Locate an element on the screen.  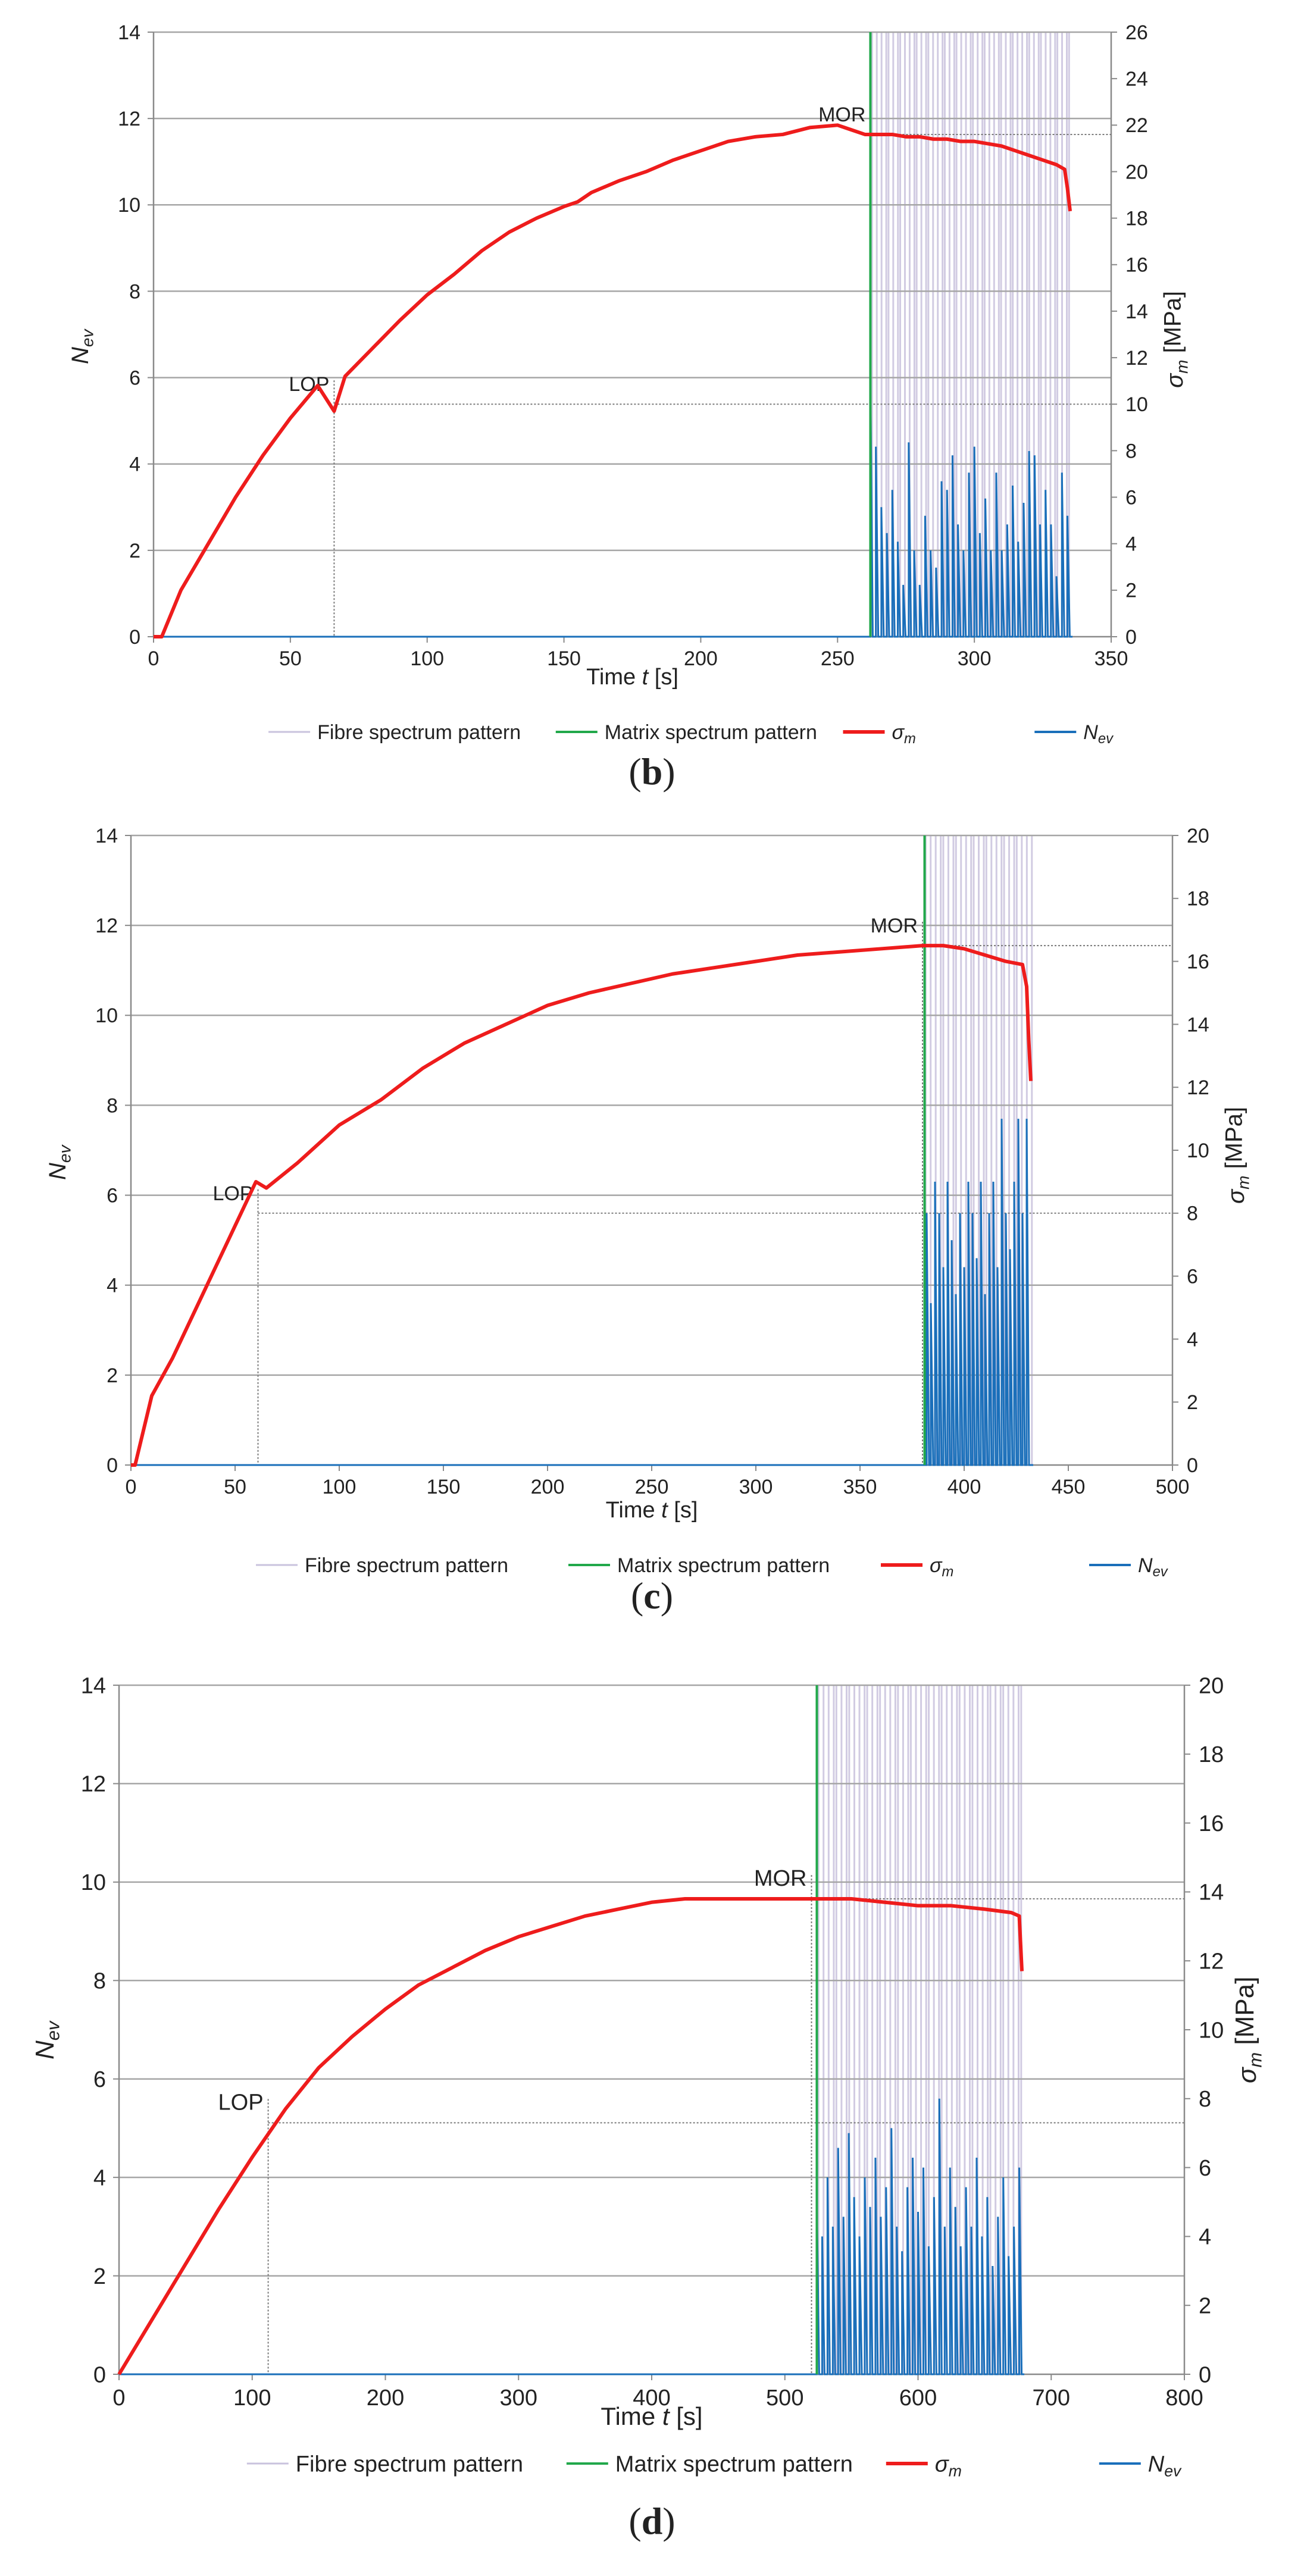
y-right-tick-label: 6 is located at coordinates (1205, 2168).